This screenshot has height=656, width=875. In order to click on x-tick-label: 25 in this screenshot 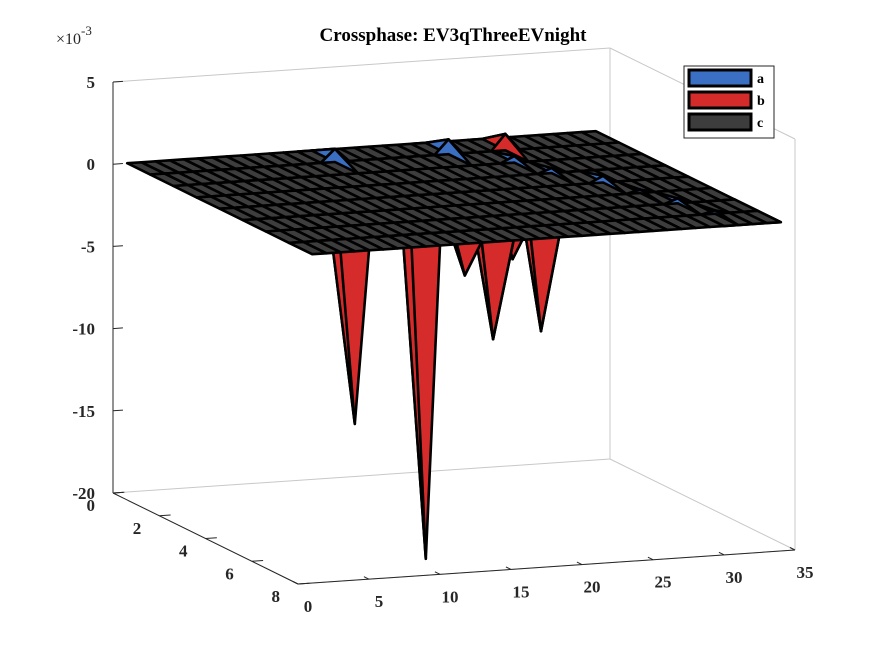, I will do `click(663, 582)`.